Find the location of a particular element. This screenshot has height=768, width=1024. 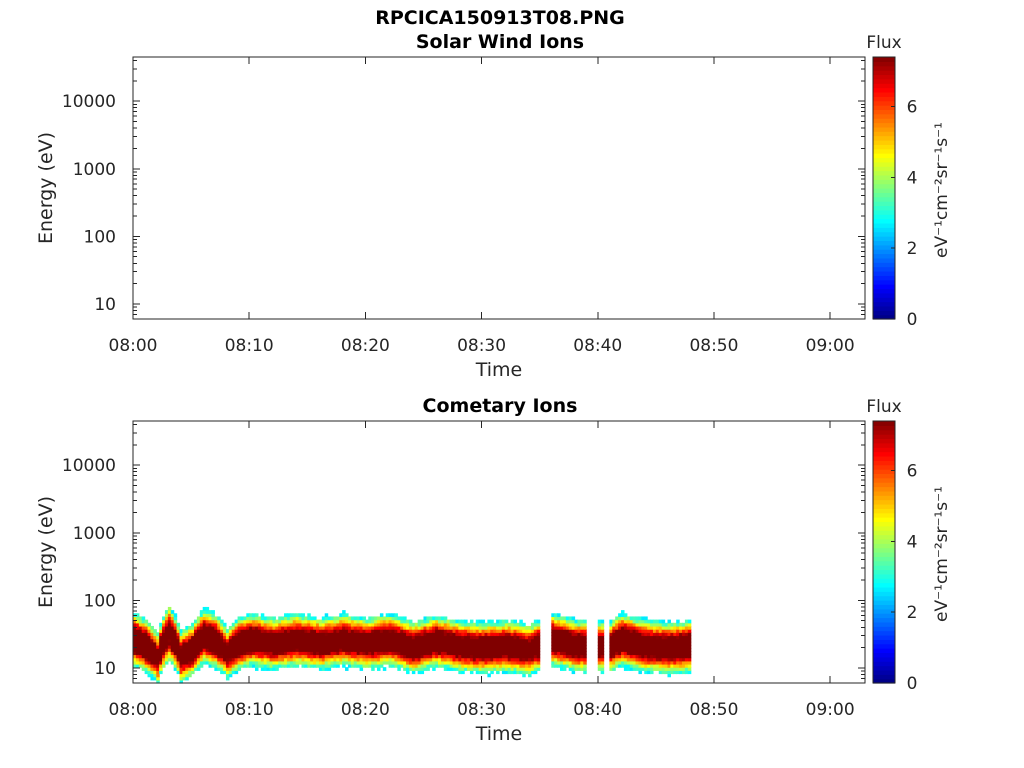

y-tick-label: 10000 is located at coordinates (89, 102).